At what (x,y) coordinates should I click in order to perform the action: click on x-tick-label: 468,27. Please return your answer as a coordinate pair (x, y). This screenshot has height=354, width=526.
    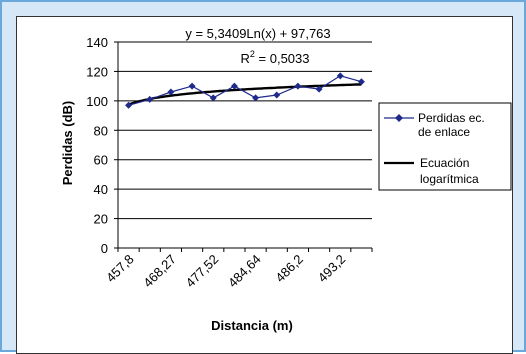
    Looking at the image, I should click on (159, 271).